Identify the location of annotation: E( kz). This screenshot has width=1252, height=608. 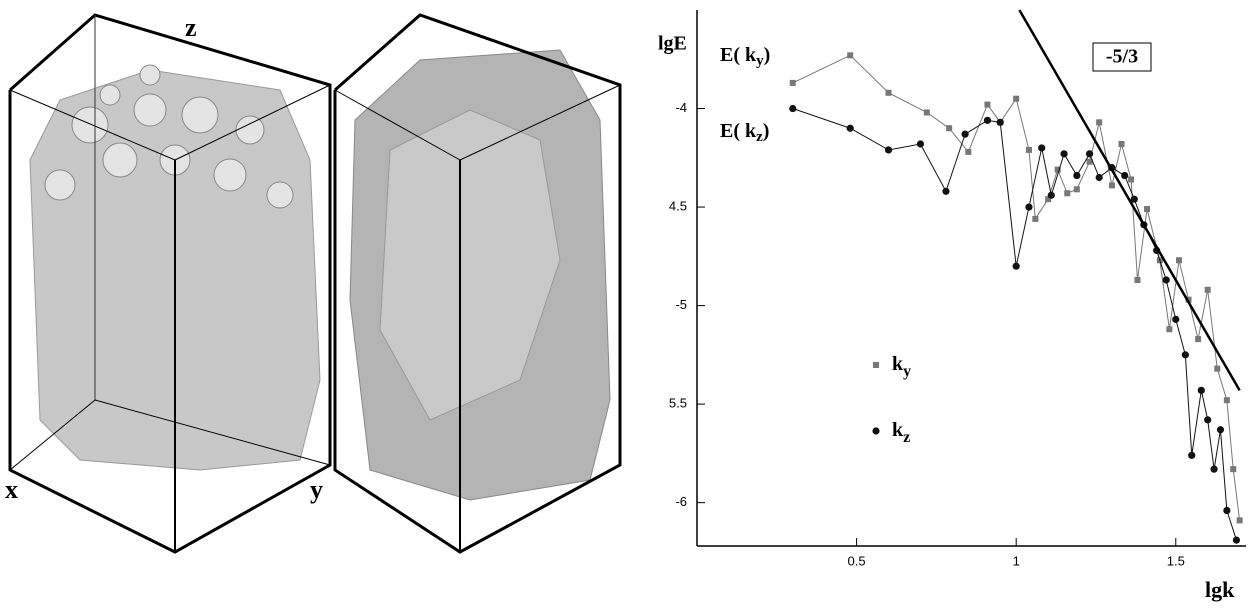
(744, 133).